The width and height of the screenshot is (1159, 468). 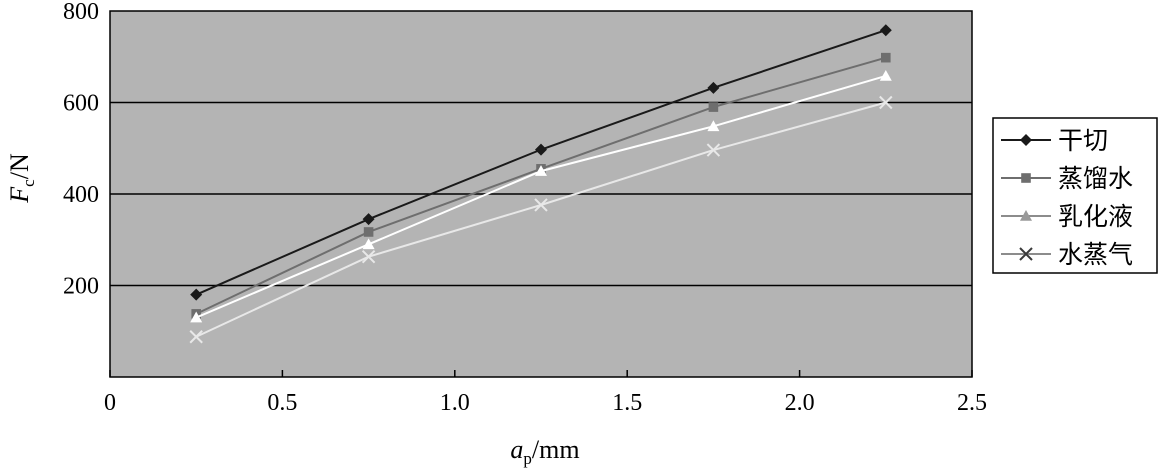 What do you see at coordinates (556, 449) in the screenshot?
I see `x-axis-label-unit: /mm` at bounding box center [556, 449].